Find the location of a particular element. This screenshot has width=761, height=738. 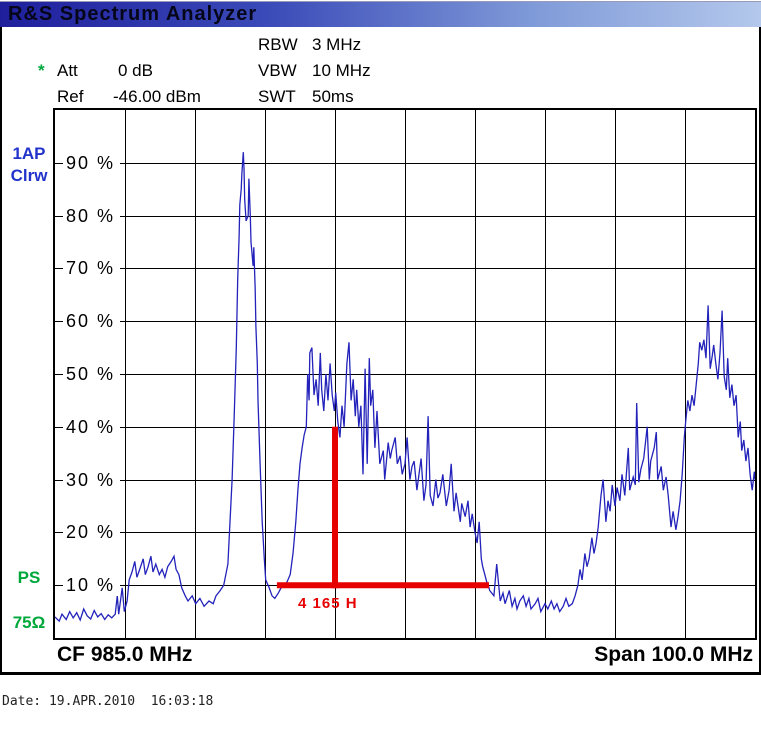

date-time-stamp: Date: 19.APR.2010 16:03:18 is located at coordinates (108, 701).